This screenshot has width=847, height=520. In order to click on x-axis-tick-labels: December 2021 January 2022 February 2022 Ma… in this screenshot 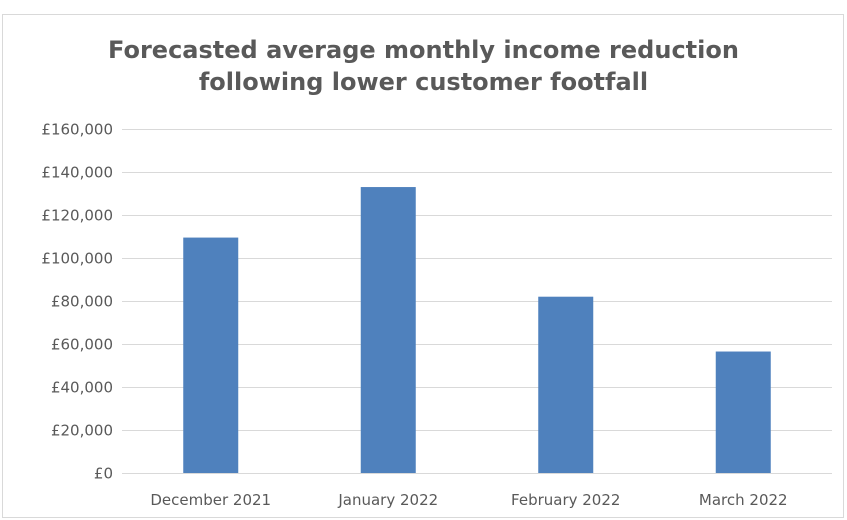, I will do `click(468, 500)`.